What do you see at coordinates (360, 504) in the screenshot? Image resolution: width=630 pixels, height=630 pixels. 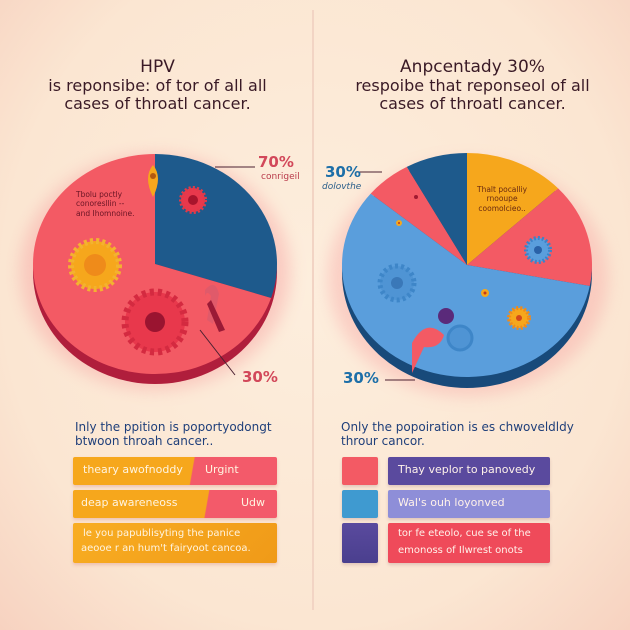 I see `legend-swatch-blue` at bounding box center [360, 504].